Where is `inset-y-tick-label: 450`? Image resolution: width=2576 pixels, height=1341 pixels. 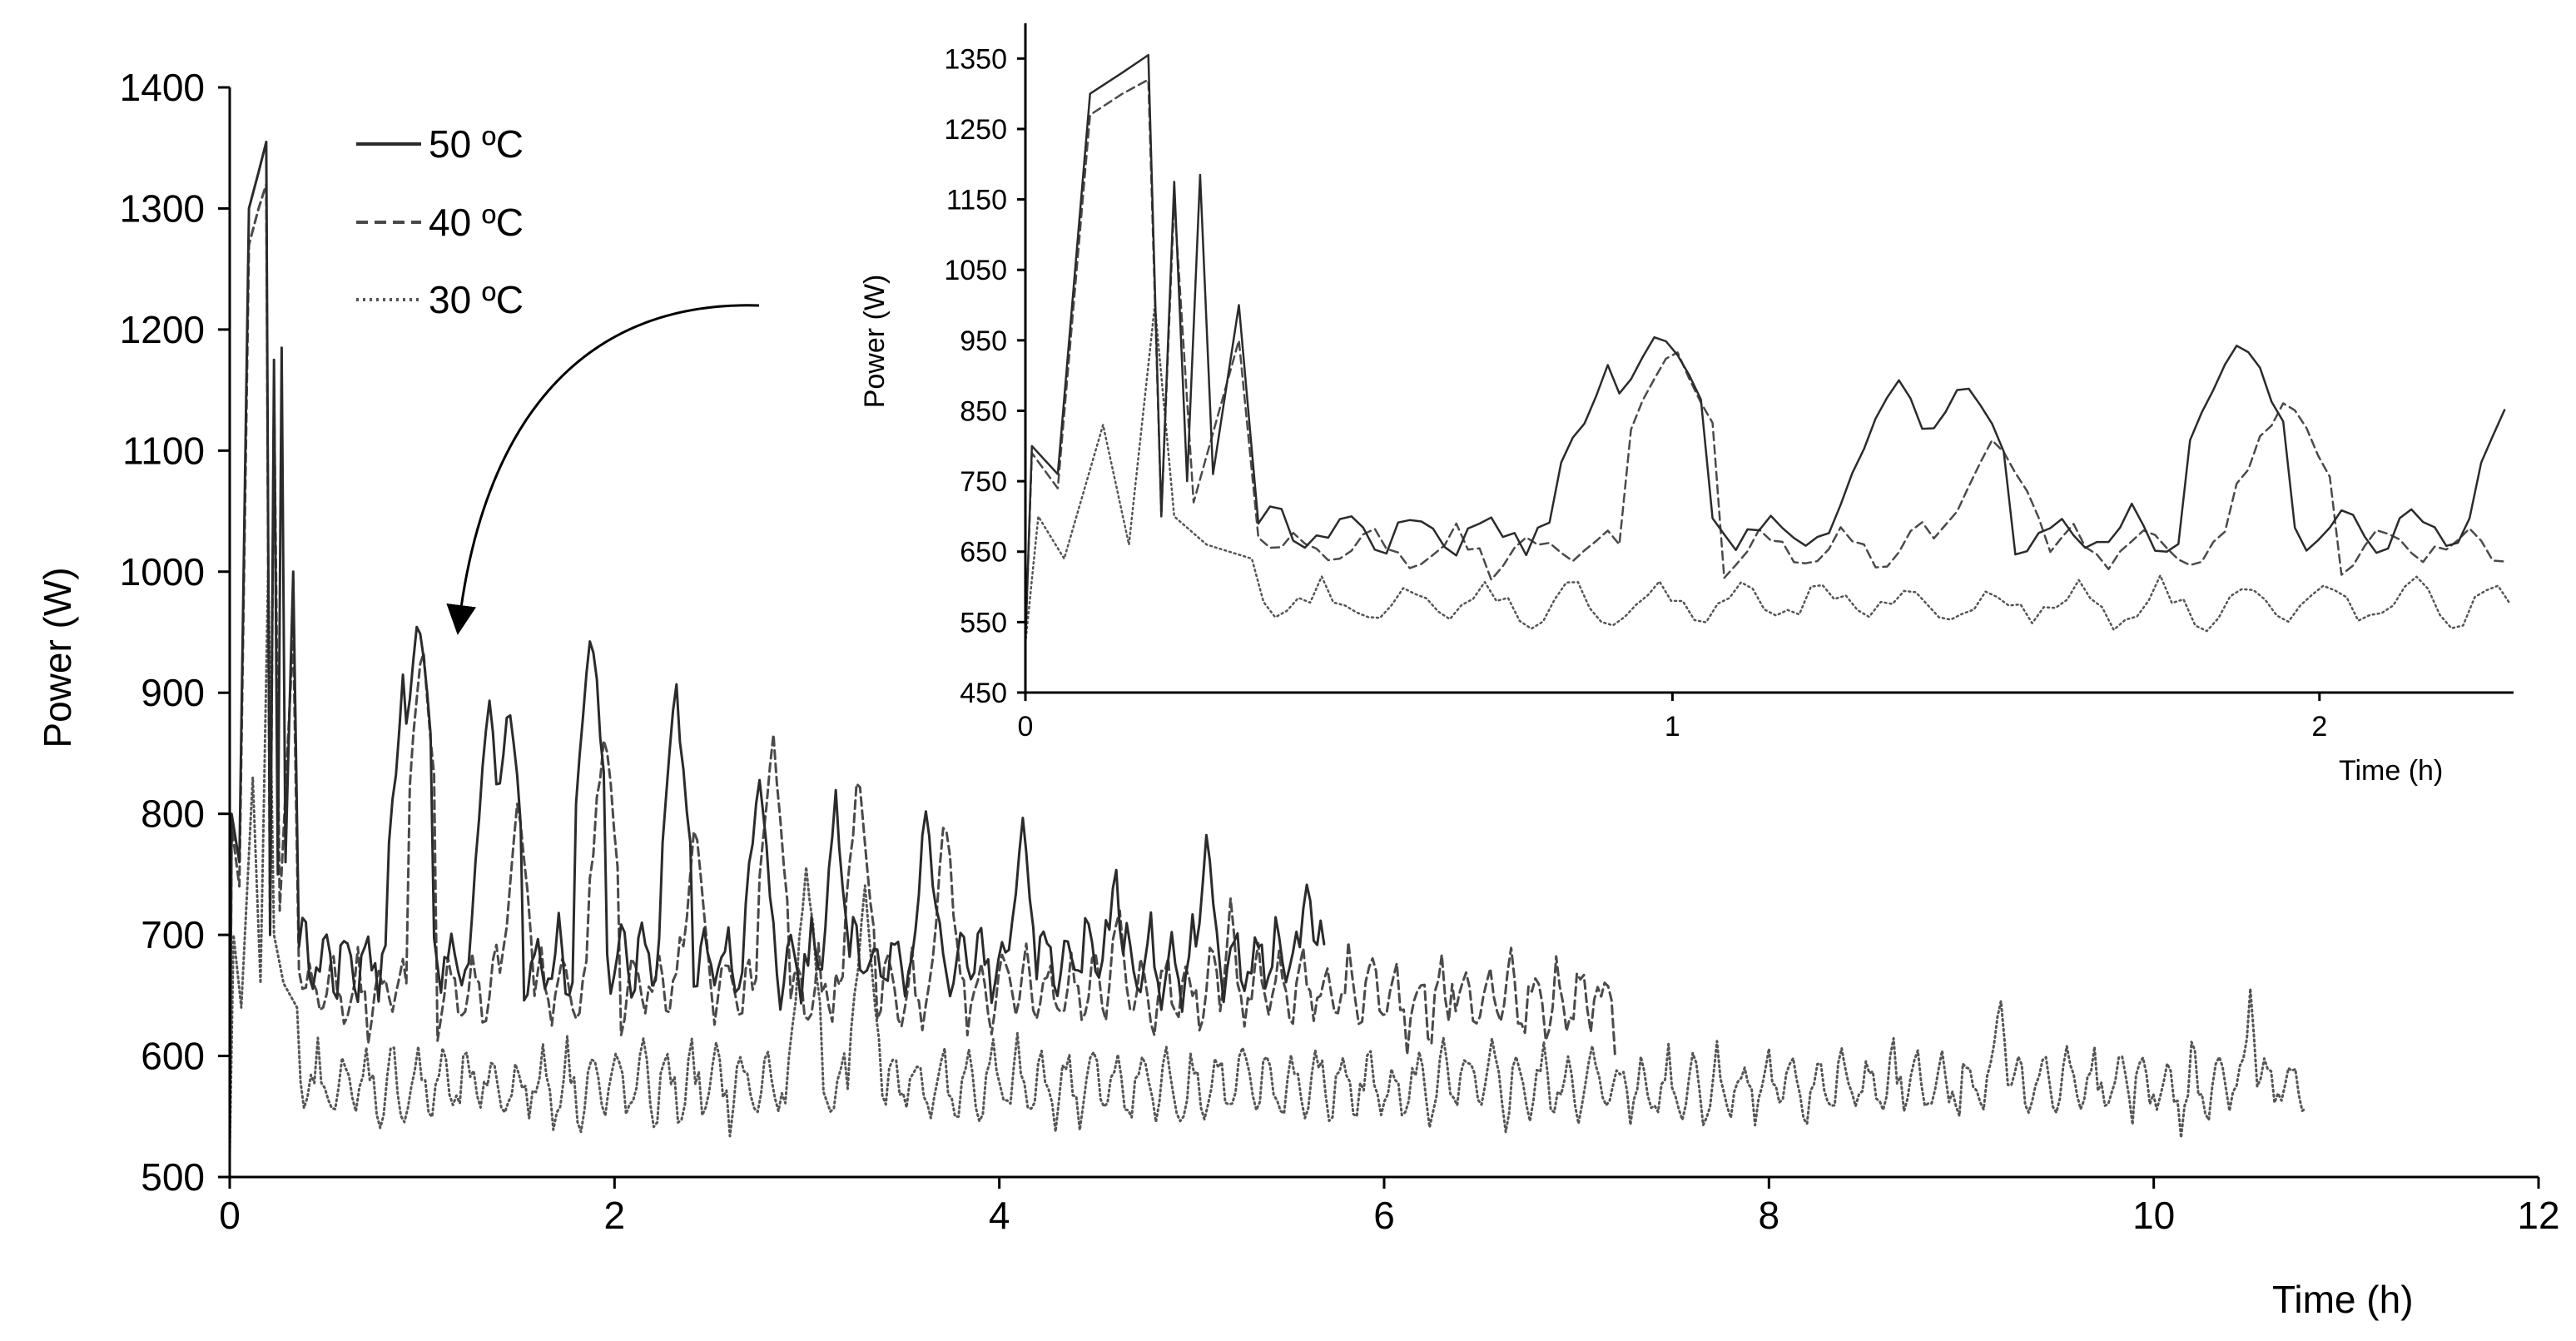 inset-y-tick-label: 450 is located at coordinates (983, 693).